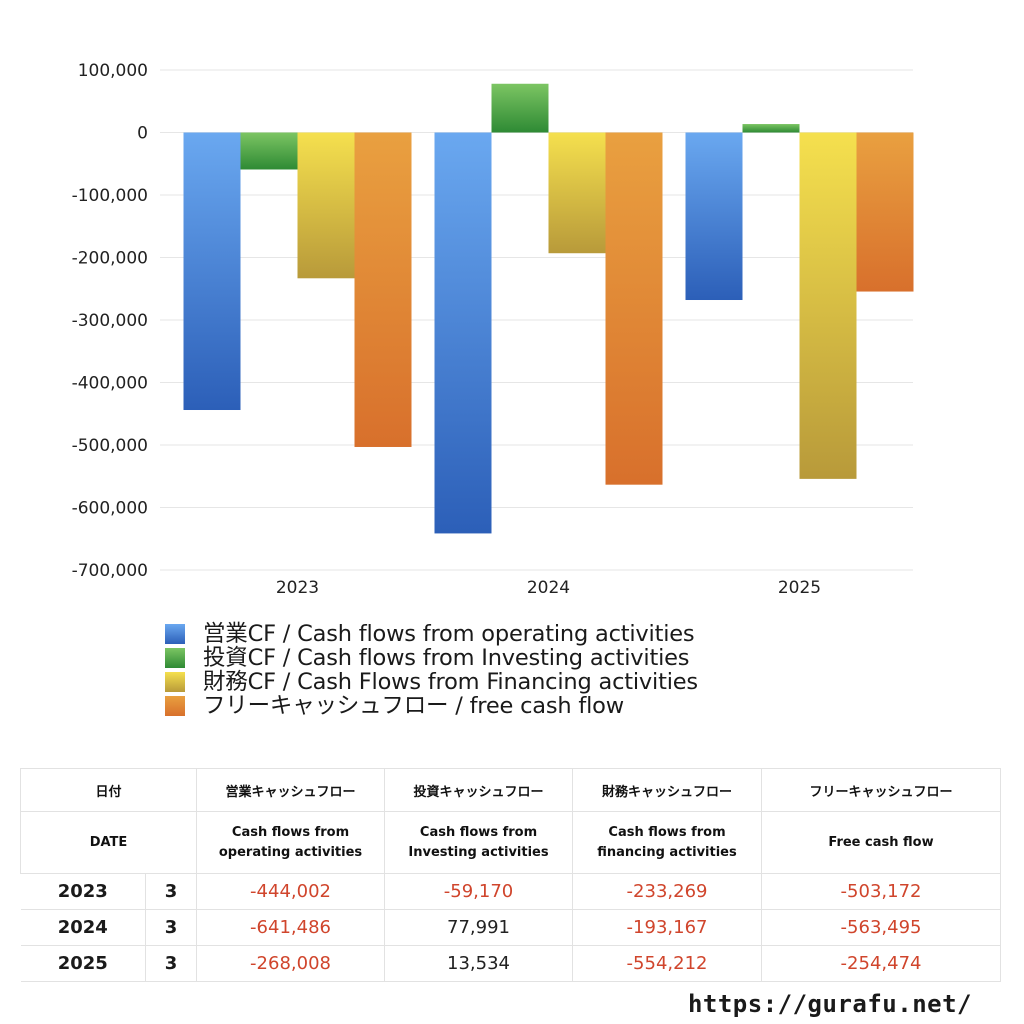 This screenshot has height=1024, width=1024. I want to click on header-investing-en-line1: Cash flows from, so click(478, 832).